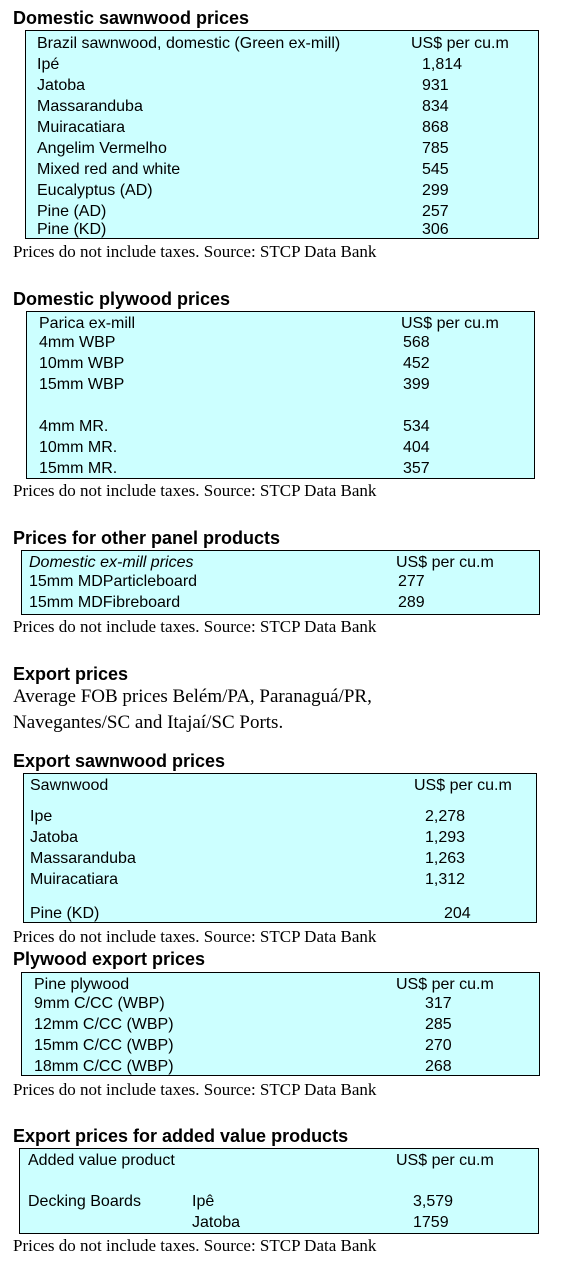 The height and width of the screenshot is (1262, 563). What do you see at coordinates (280, 426) in the screenshot?
I see `table-row: 4mm MR. 534` at bounding box center [280, 426].